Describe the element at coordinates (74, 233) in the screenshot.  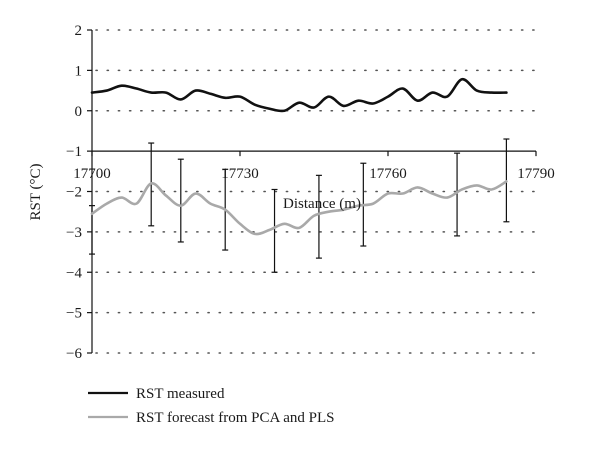
I see `y-tick-label: −3` at that location.